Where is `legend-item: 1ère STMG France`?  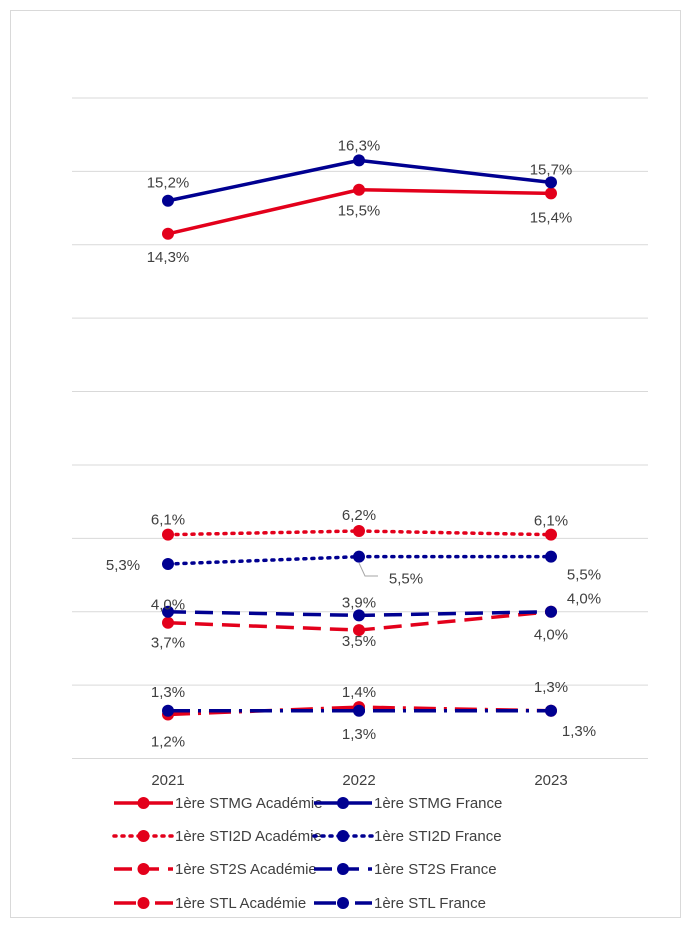 legend-item: 1ère STMG France is located at coordinates (408, 803).